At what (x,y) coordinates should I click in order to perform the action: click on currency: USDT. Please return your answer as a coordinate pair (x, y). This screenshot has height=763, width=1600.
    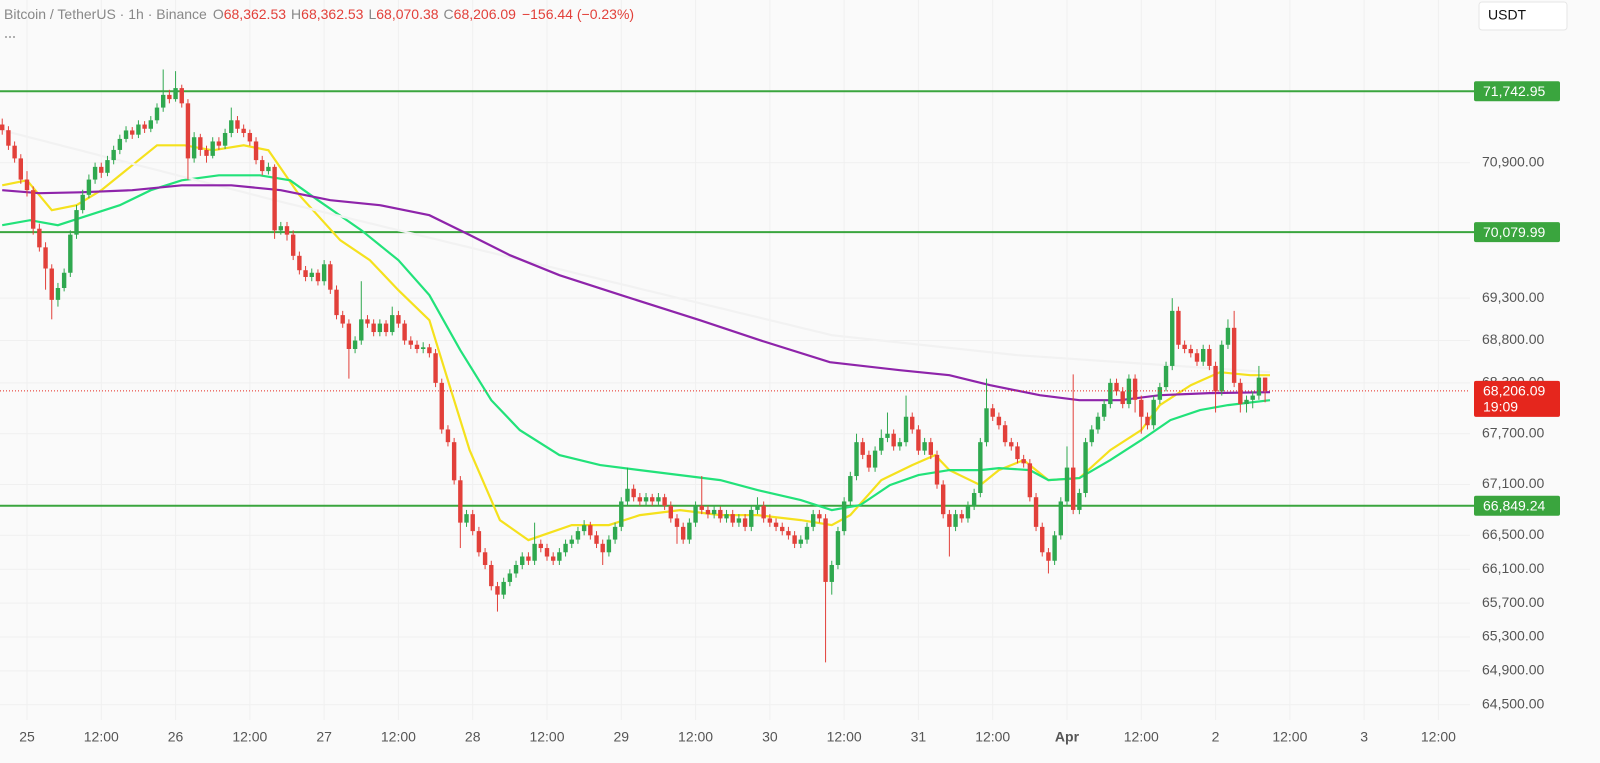
    Looking at the image, I should click on (1507, 15).